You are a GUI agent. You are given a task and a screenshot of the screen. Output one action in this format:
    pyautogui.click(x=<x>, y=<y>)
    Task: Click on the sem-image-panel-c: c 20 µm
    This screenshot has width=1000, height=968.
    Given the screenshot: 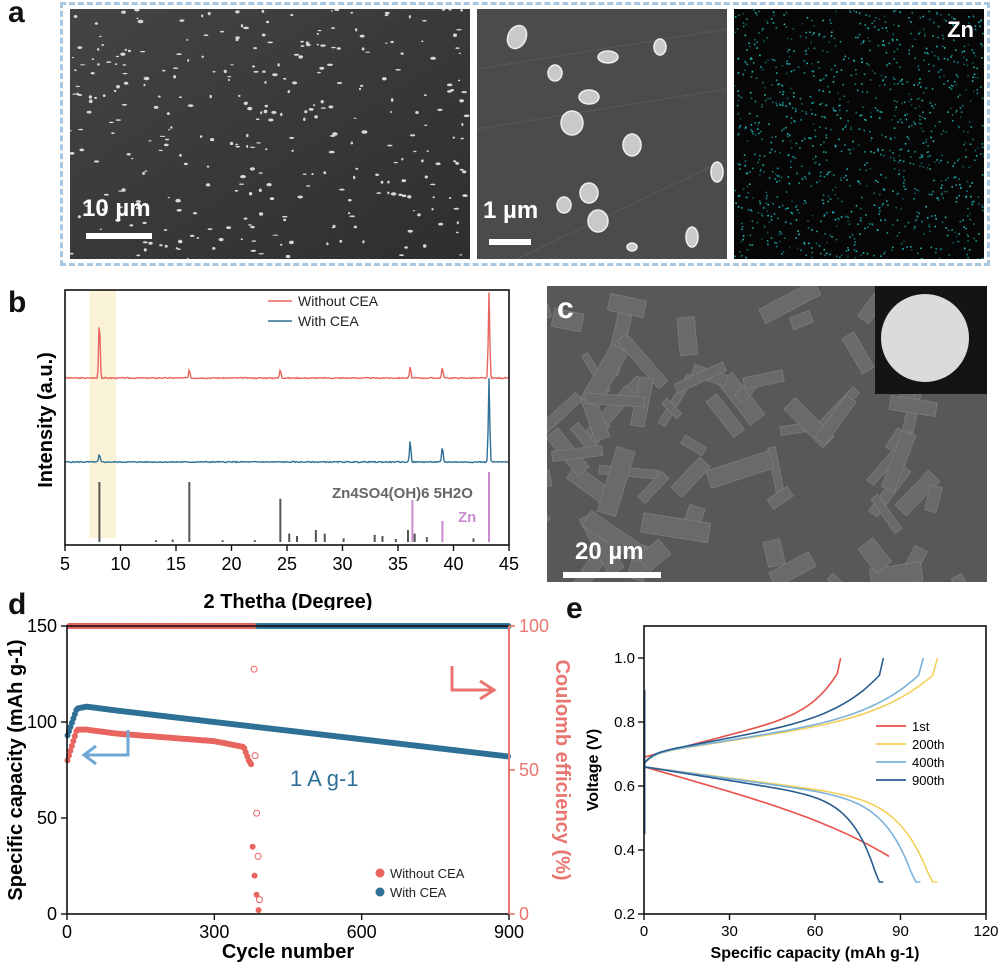 What is the action you would take?
    pyautogui.click(x=767, y=434)
    